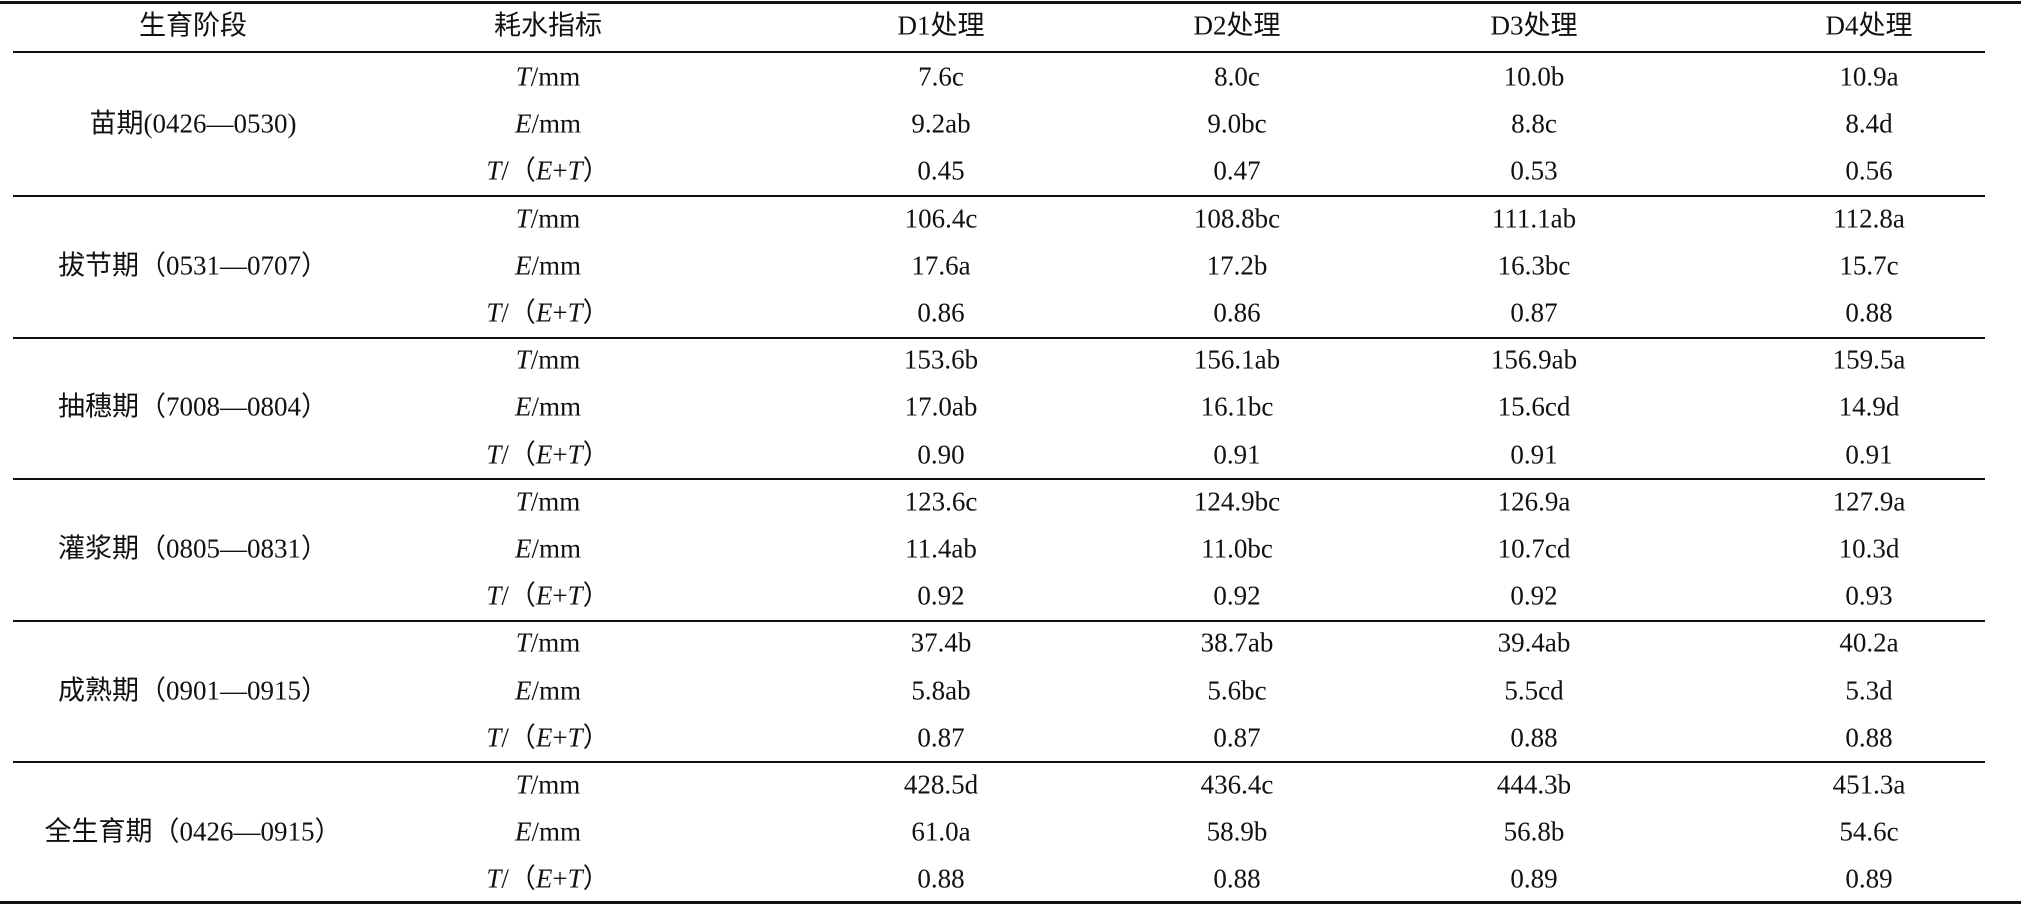 Image resolution: width=2021 pixels, height=914 pixels. I want to click on header-rule, so click(999, 52).